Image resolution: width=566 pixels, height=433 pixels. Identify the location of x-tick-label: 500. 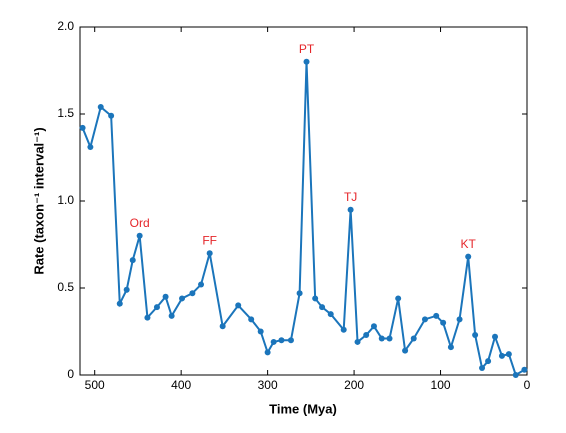
(95, 385).